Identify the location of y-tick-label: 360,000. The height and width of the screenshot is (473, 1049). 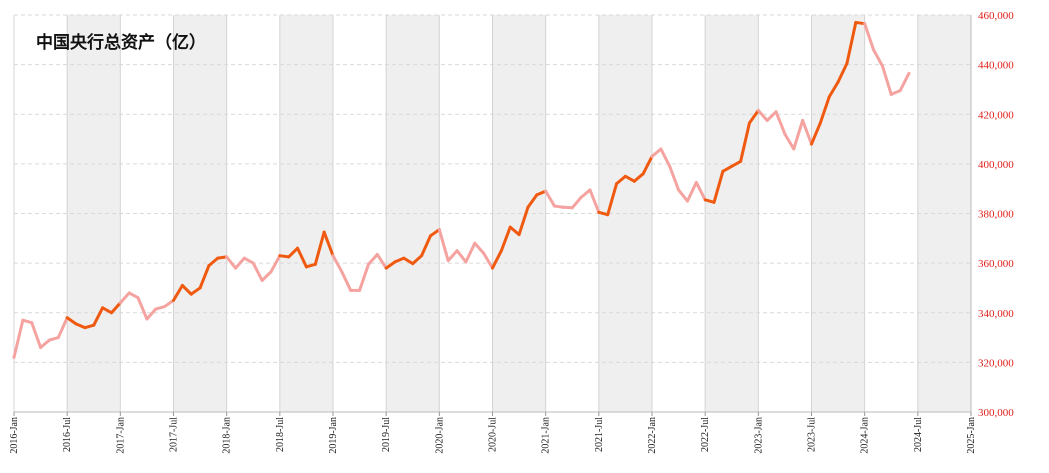
(996, 264).